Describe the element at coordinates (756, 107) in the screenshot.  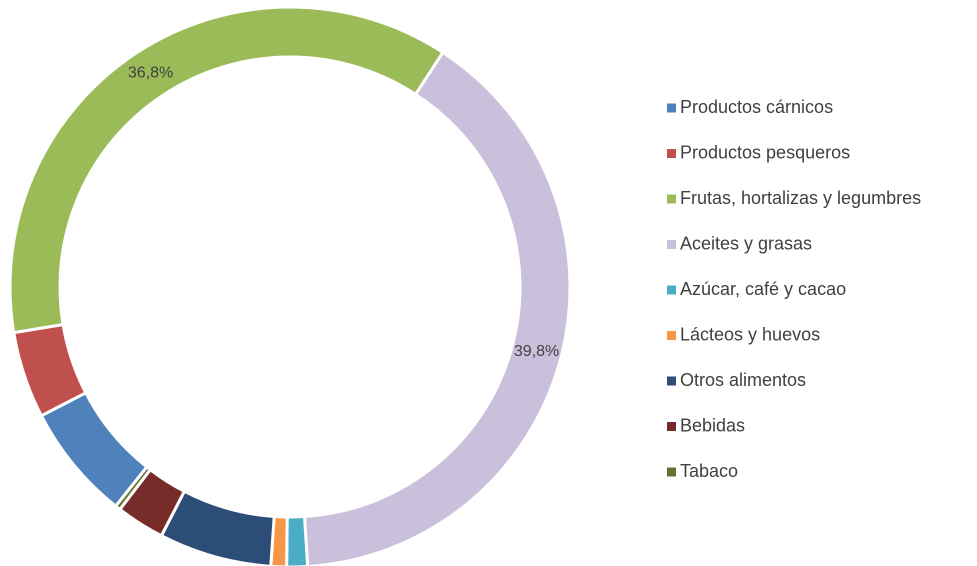
I see `legend-label: Productos cárnicos` at that location.